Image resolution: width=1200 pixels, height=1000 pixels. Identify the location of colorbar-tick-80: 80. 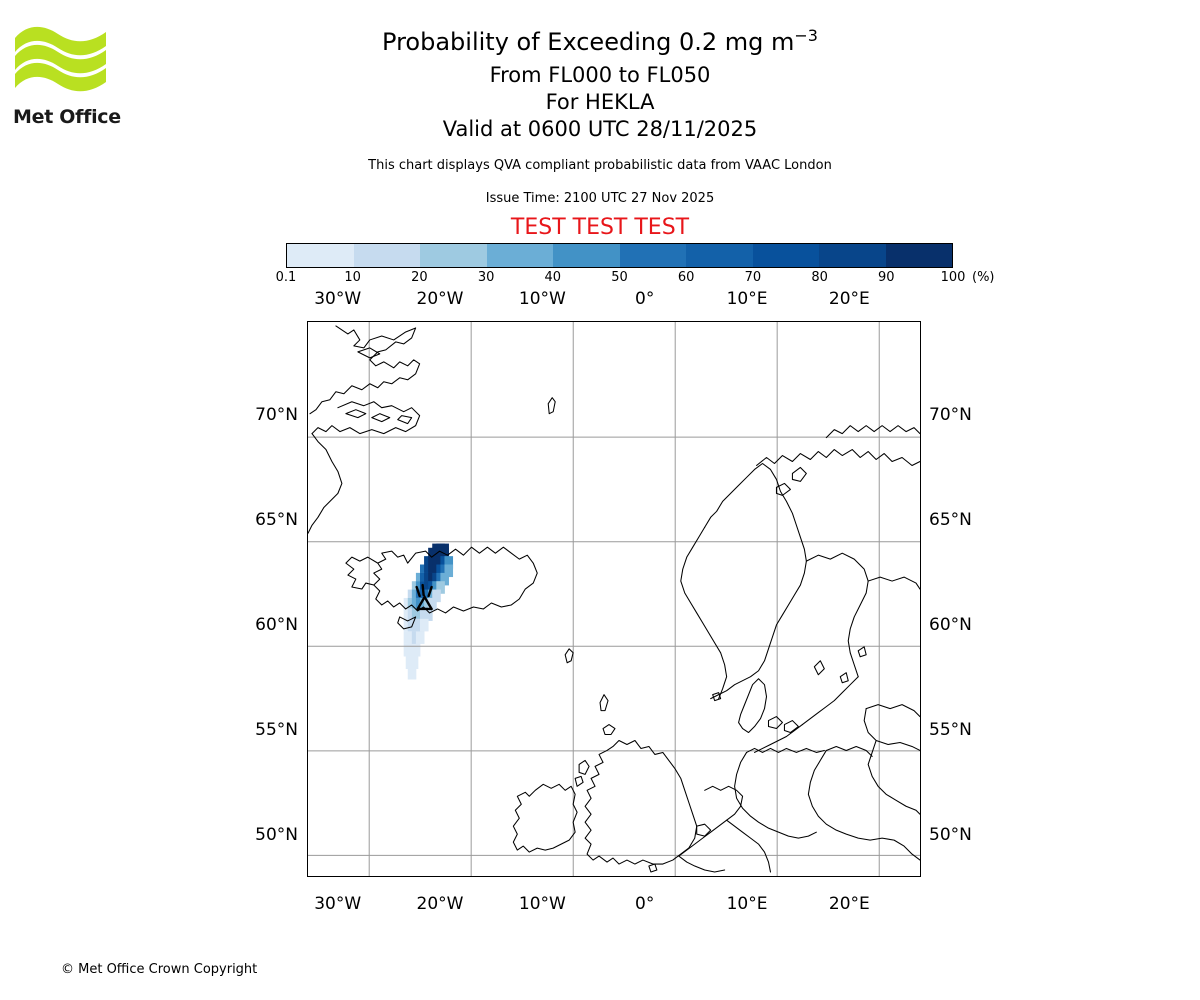
(819, 277).